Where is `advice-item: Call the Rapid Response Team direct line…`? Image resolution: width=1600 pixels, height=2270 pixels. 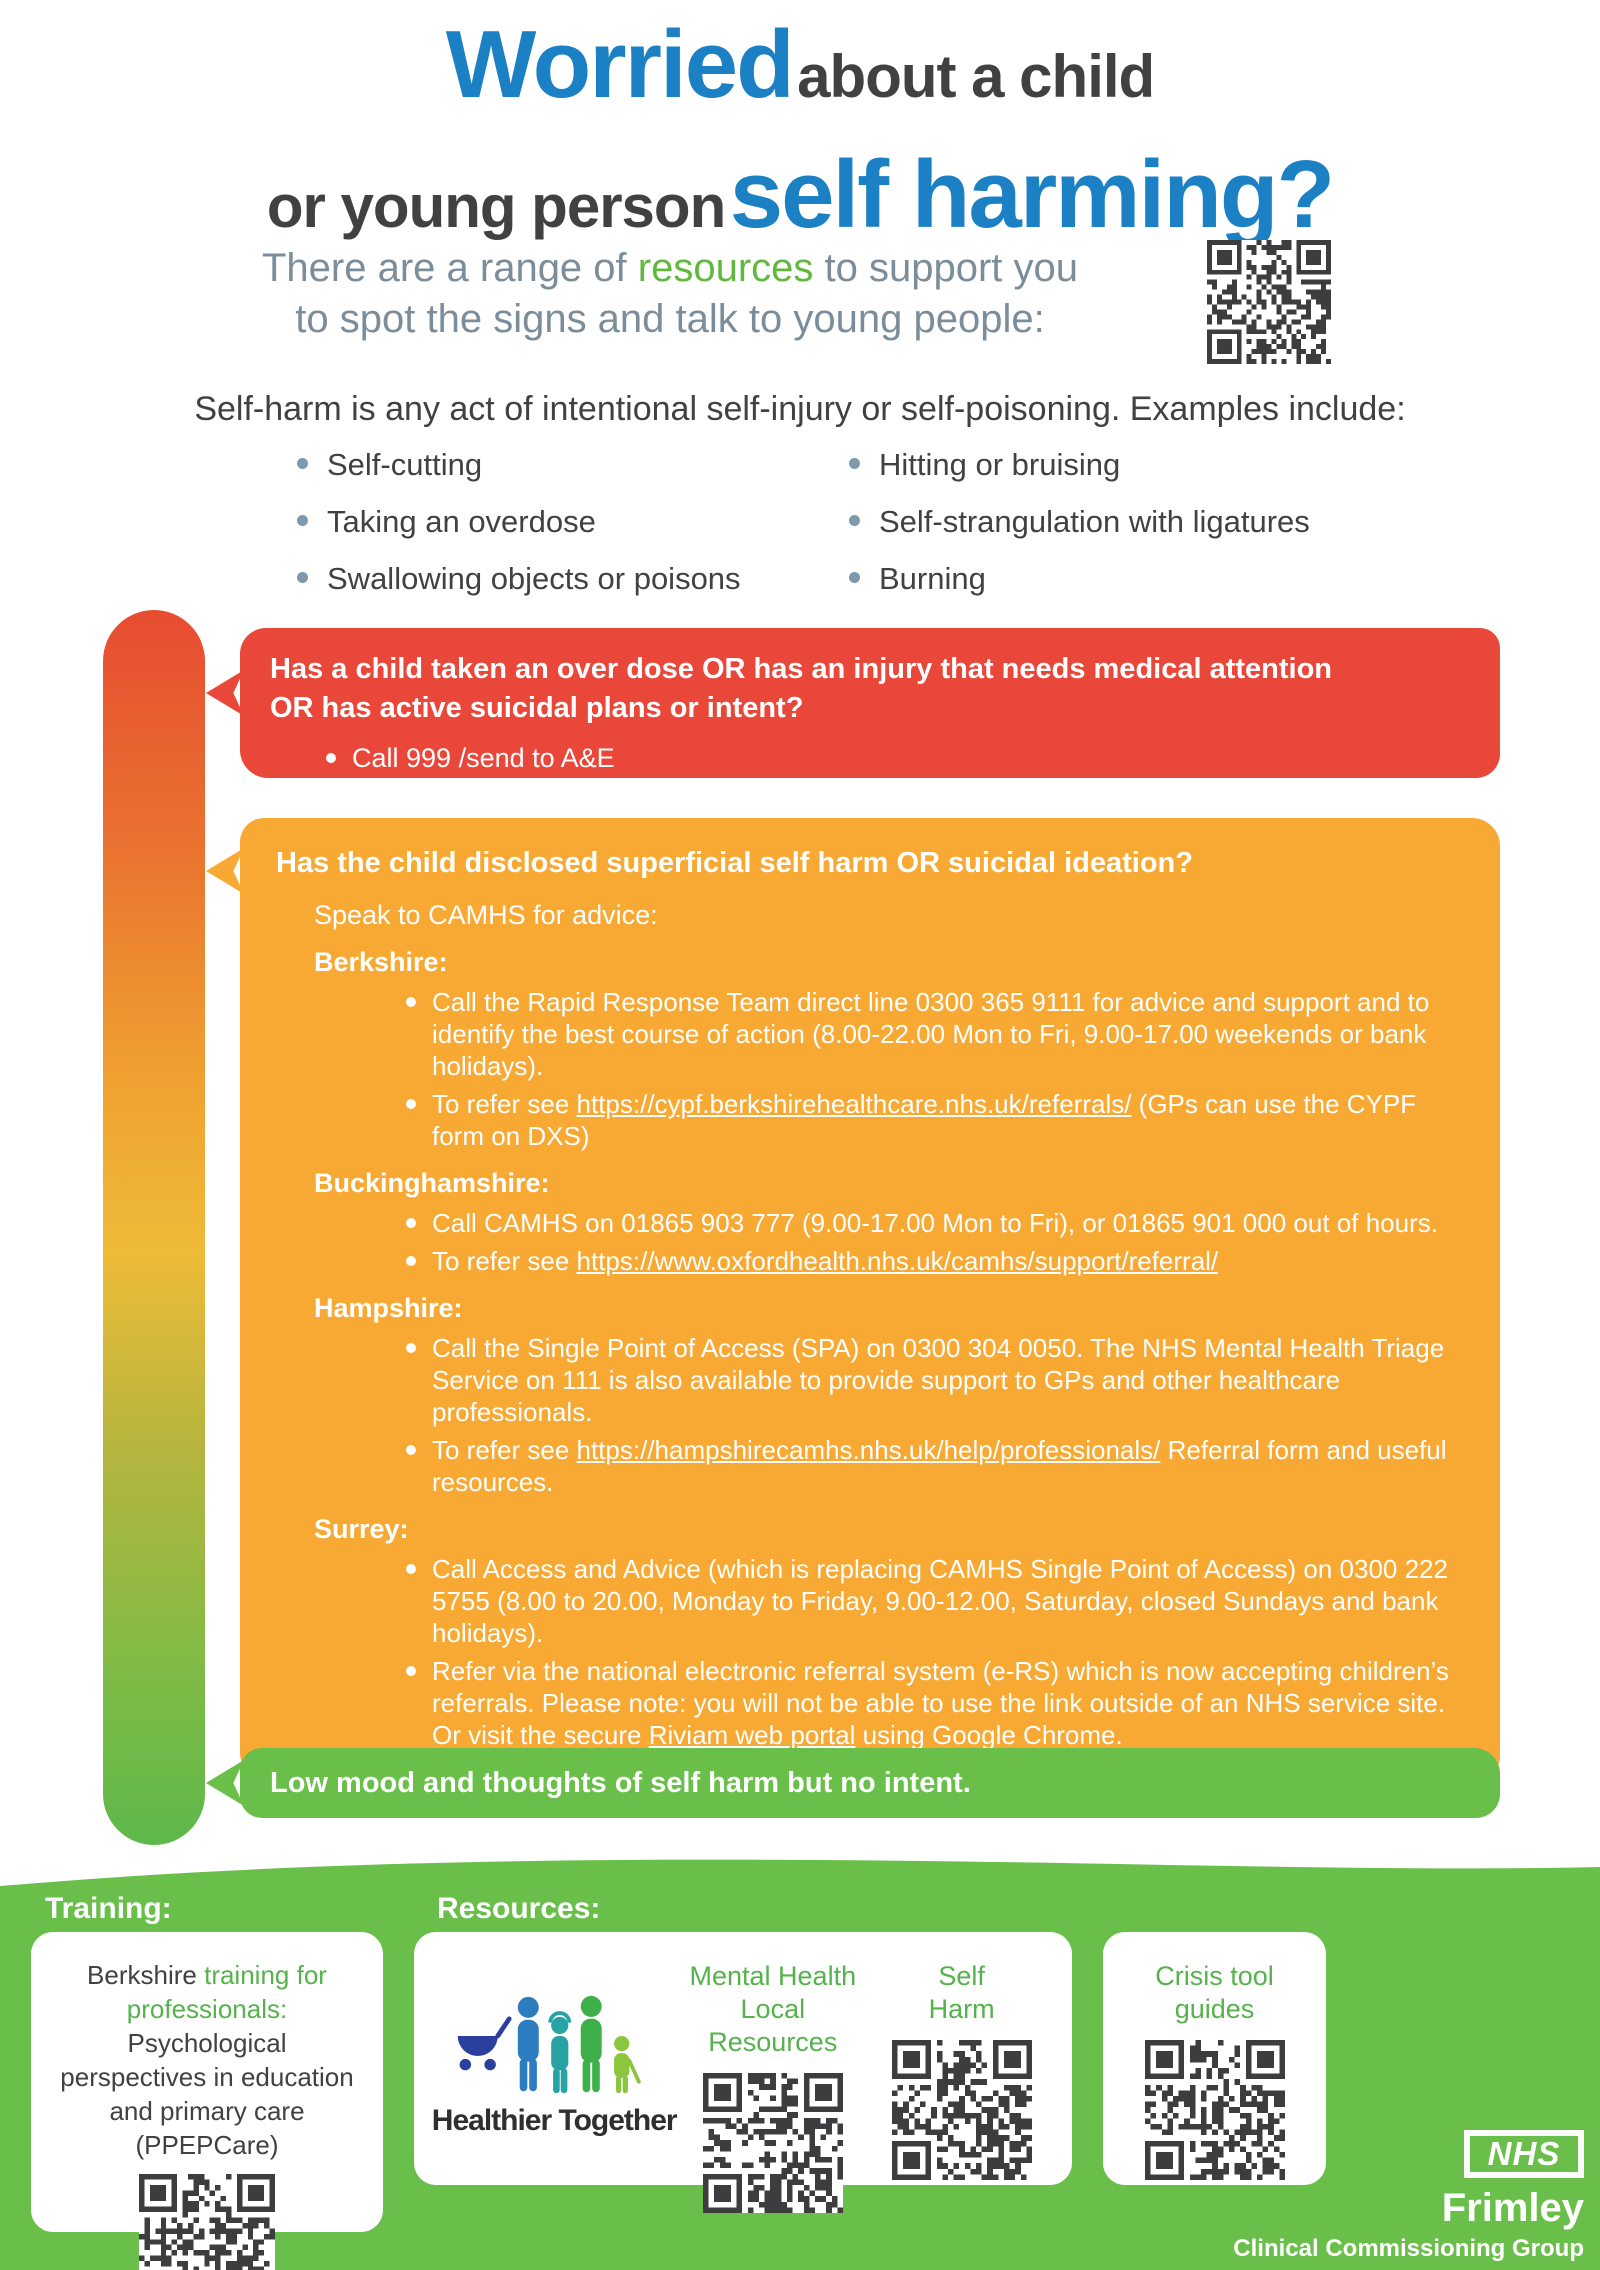 advice-item: Call the Rapid Response Team direct line… is located at coordinates (934, 1034).